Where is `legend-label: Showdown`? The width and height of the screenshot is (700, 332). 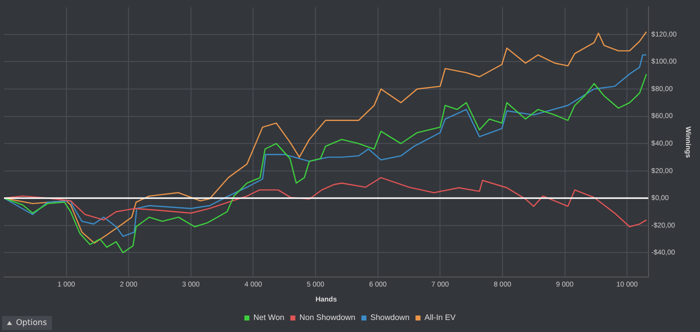
legend-label: Showdown is located at coordinates (390, 317).